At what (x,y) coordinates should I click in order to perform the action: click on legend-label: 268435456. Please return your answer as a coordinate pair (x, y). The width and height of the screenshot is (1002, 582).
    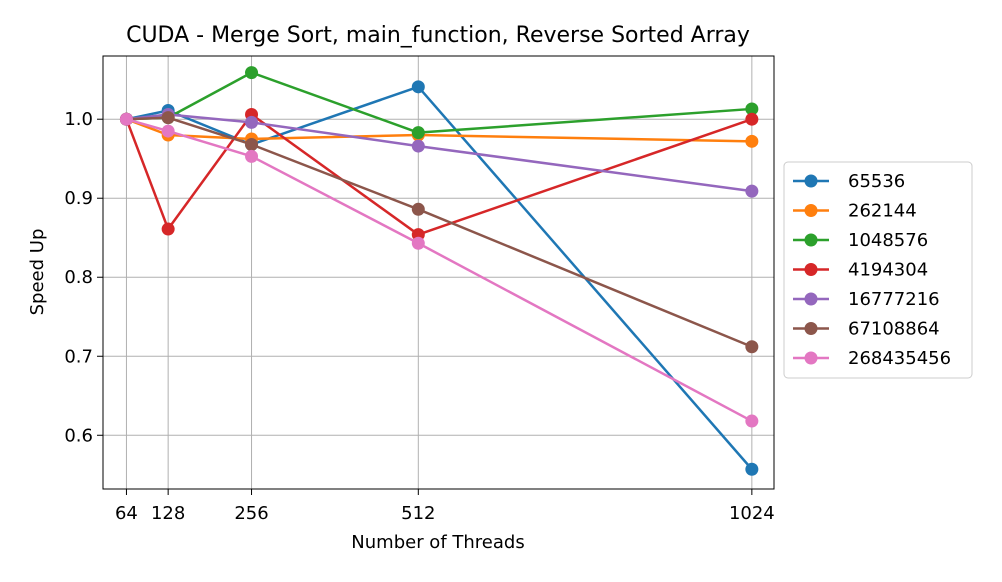
    Looking at the image, I should click on (899, 358).